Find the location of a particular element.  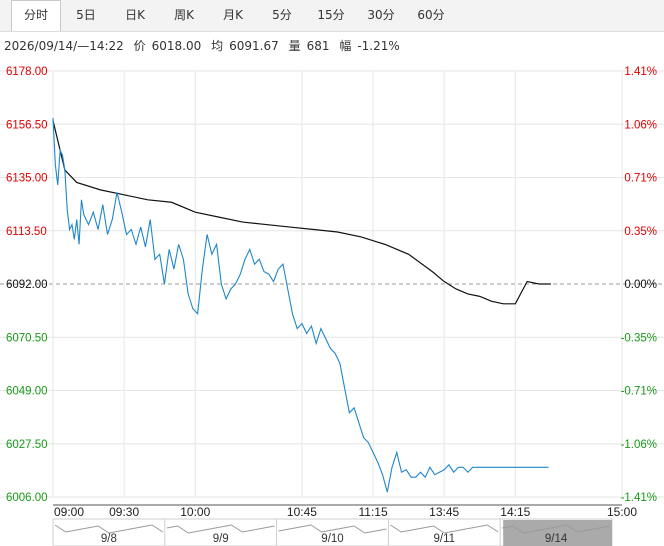

x-tick-label: 10:45 is located at coordinates (302, 512).